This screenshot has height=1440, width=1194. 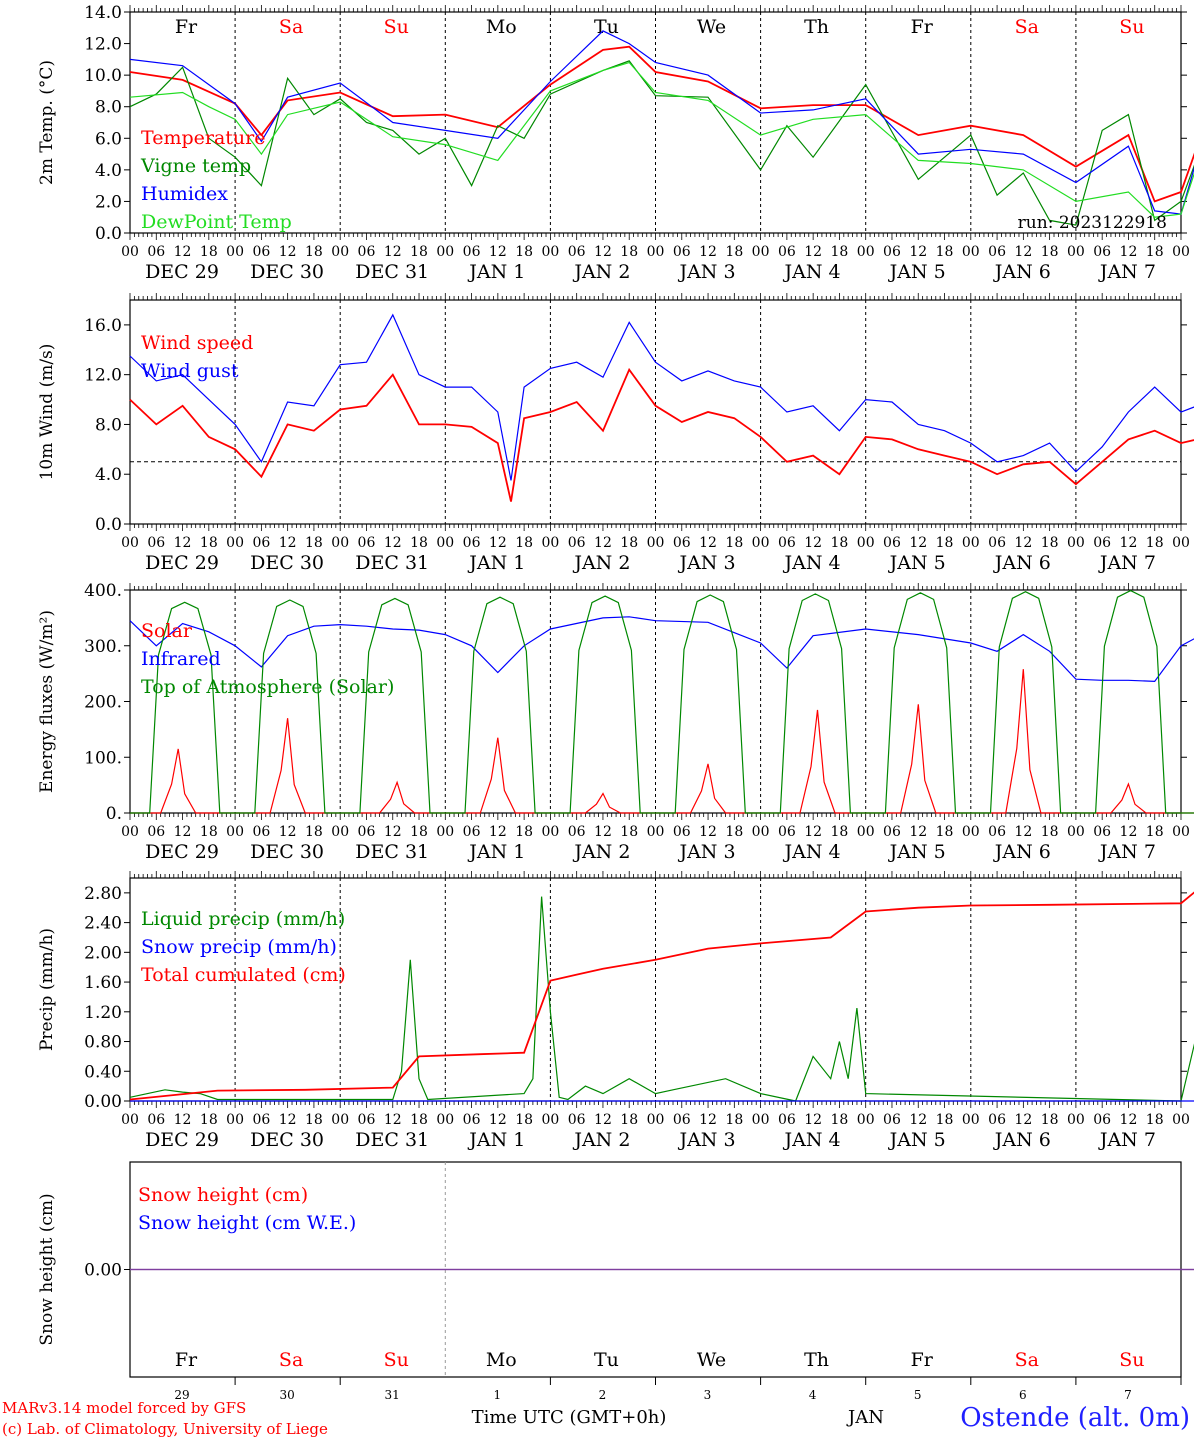 I want to click on date-label: JAN 2, so click(x=601, y=563).